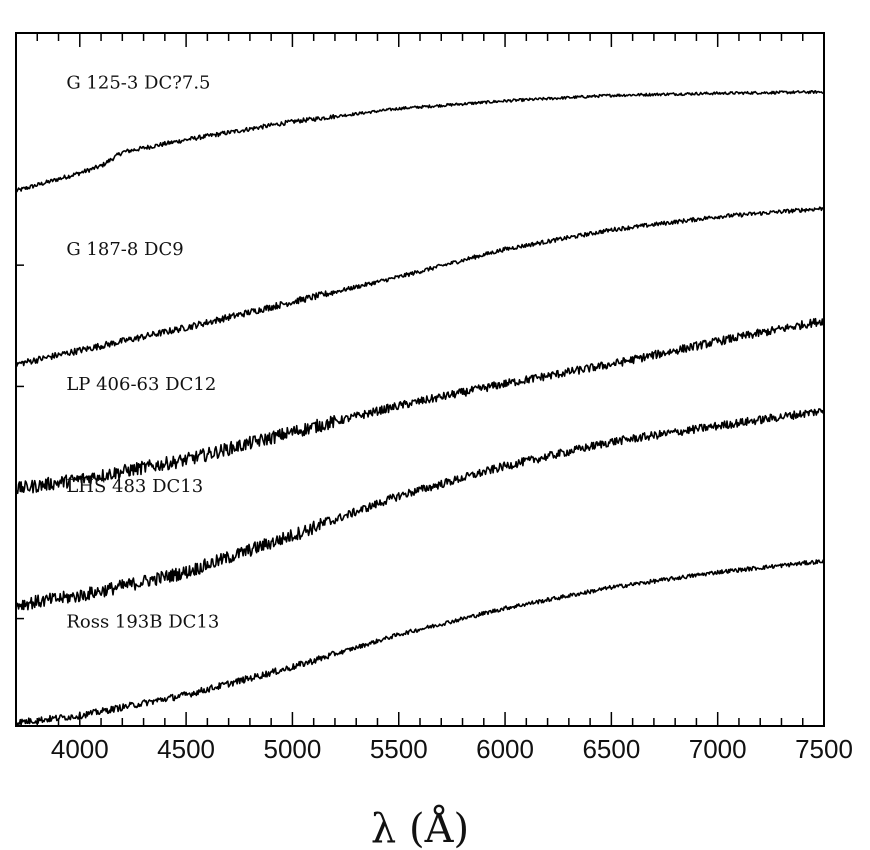 This screenshot has width=870, height=850. What do you see at coordinates (134, 486) in the screenshot?
I see `series-label: LHS 483 DC13` at bounding box center [134, 486].